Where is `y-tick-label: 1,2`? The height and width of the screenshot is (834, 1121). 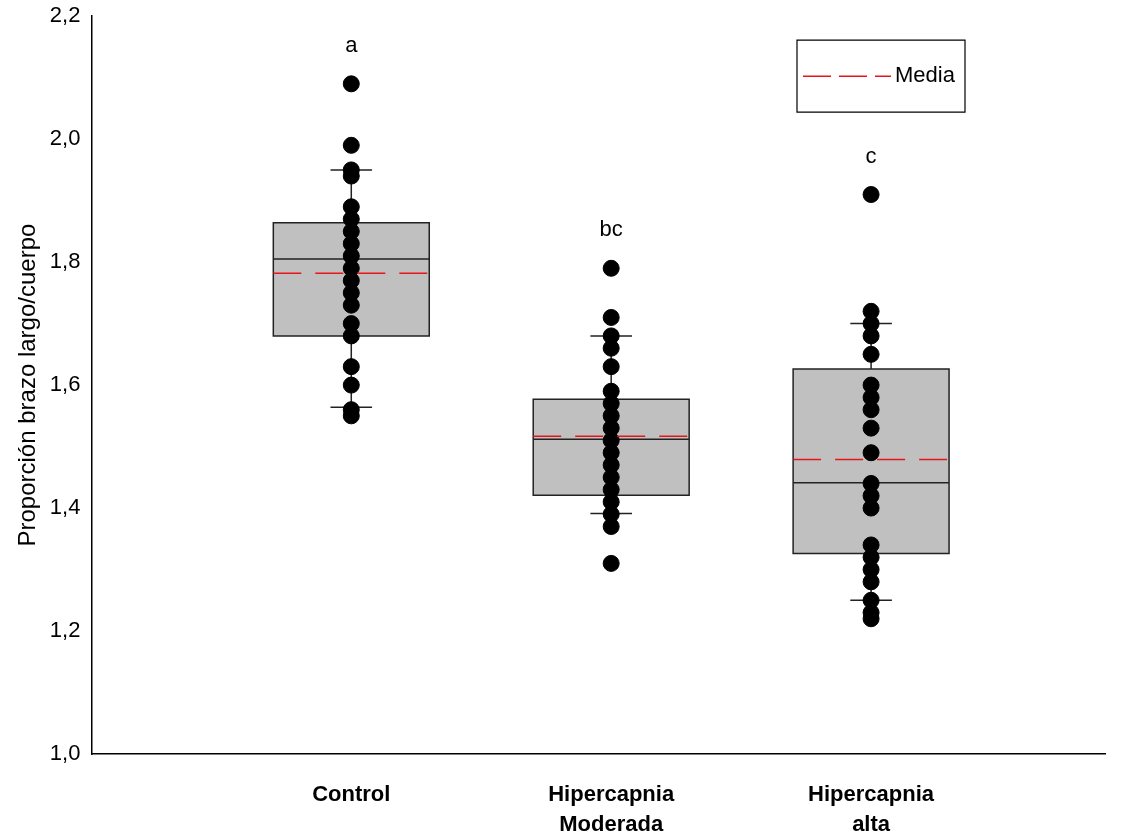 y-tick-label: 1,2 is located at coordinates (65, 630).